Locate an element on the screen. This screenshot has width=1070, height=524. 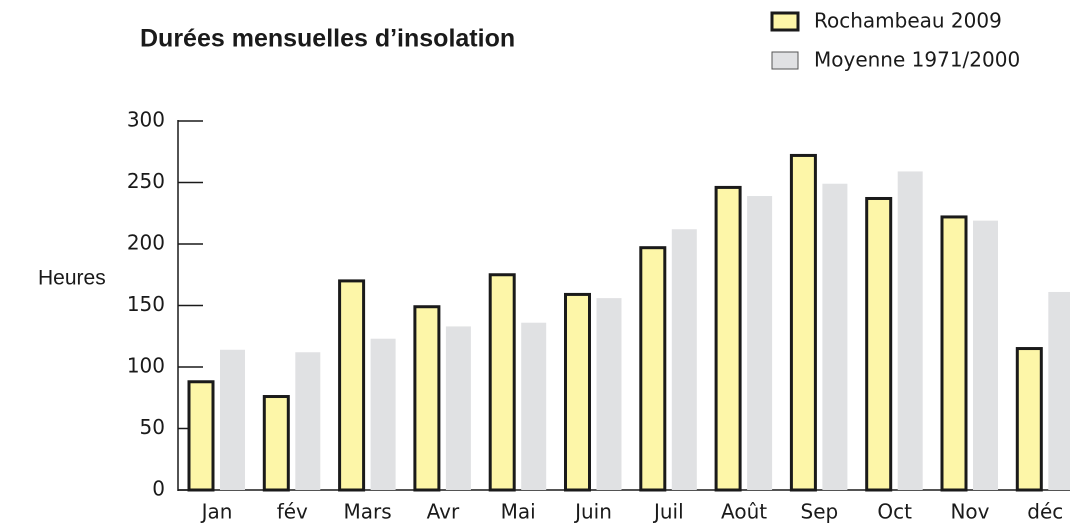
y-axis-label: Heures is located at coordinates (72, 278).